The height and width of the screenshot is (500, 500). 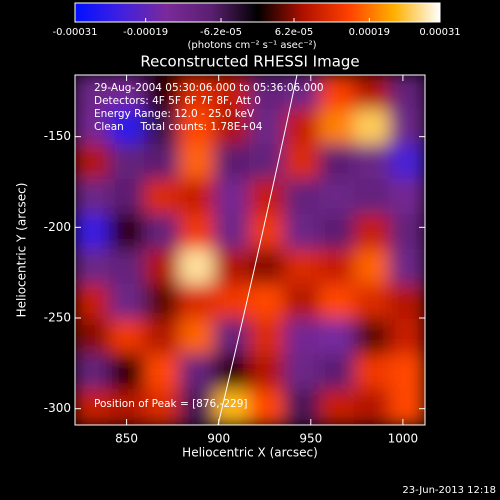 I want to click on peak-label: Position of Peak = [876,-229], so click(x=171, y=404).